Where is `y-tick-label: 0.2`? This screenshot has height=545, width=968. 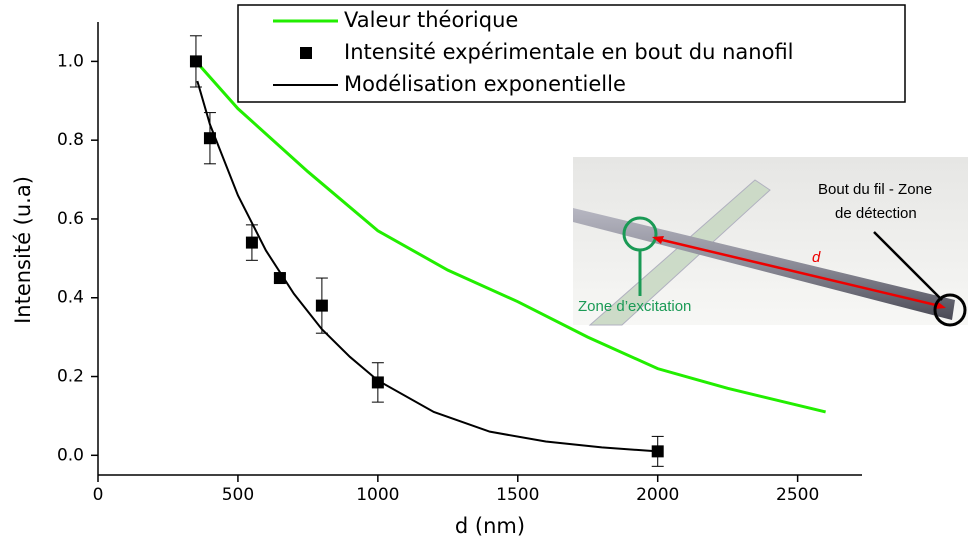 y-tick-label: 0.2 is located at coordinates (70, 377).